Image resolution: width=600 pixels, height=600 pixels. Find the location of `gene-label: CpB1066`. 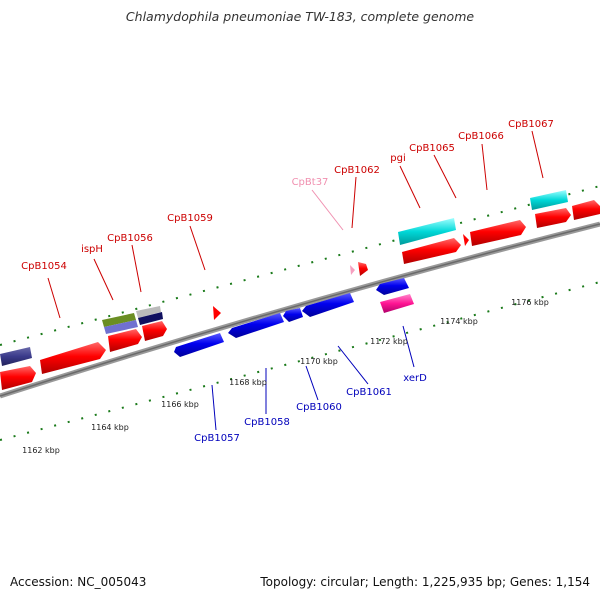

gene-label: CpB1066 is located at coordinates (481, 136).